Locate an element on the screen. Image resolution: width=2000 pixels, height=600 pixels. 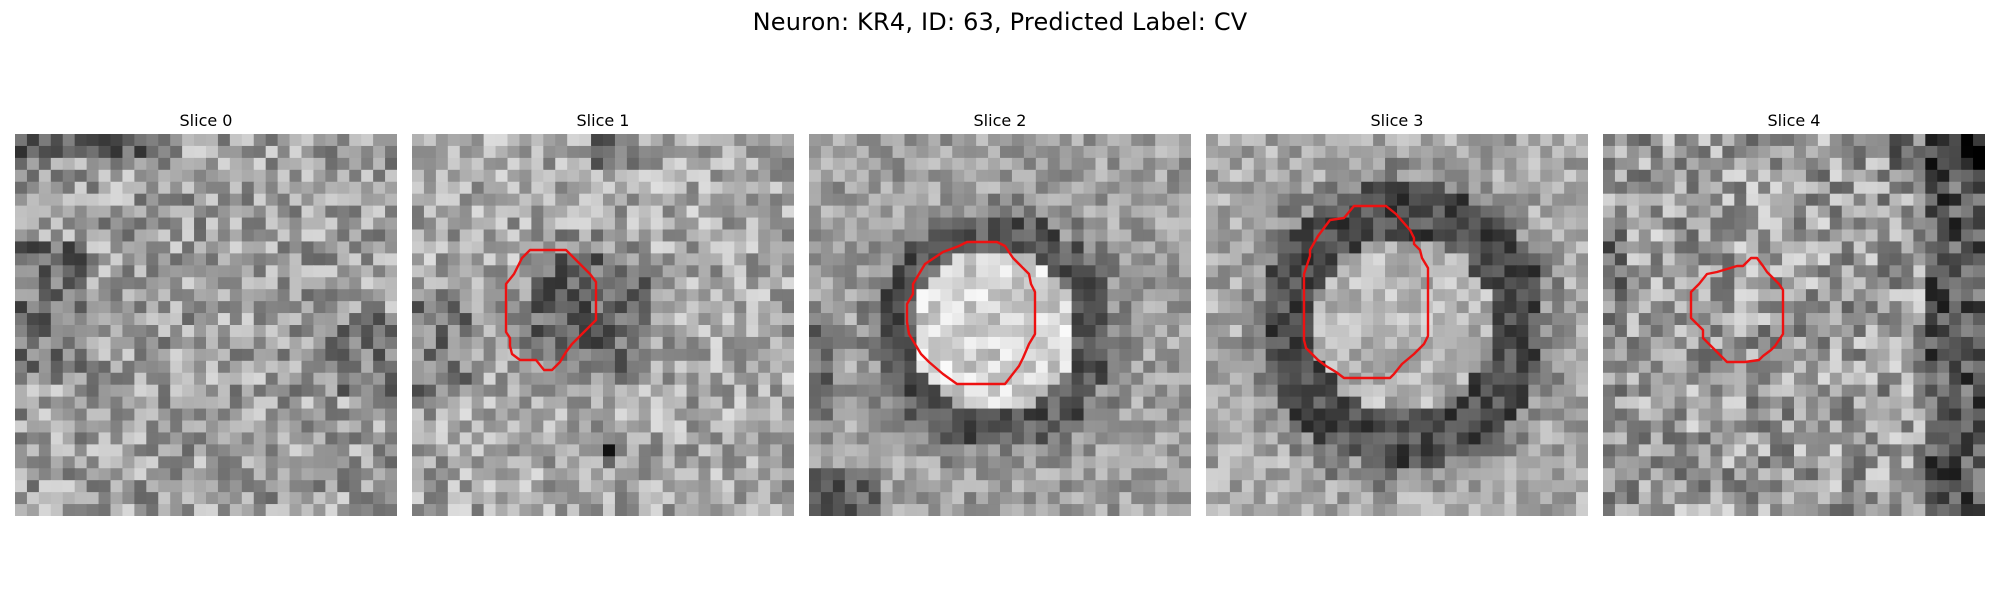
slice-panel-2: Slice 2 is located at coordinates (1000, 312).